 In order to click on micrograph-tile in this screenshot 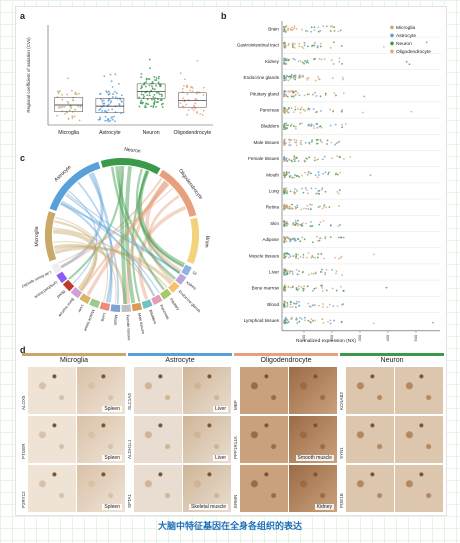, I will do `click(370, 439)`.